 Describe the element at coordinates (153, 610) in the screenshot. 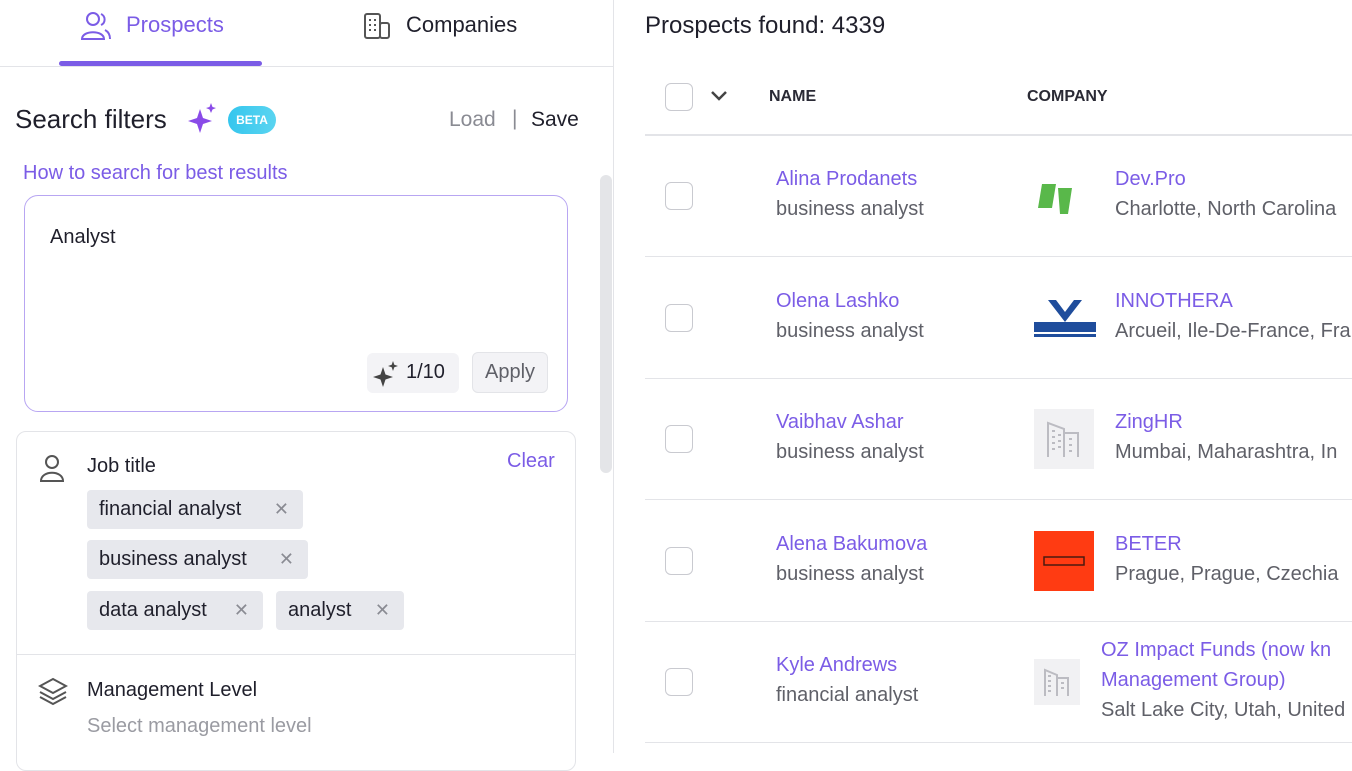

I see `tag-text: data analyst` at that location.